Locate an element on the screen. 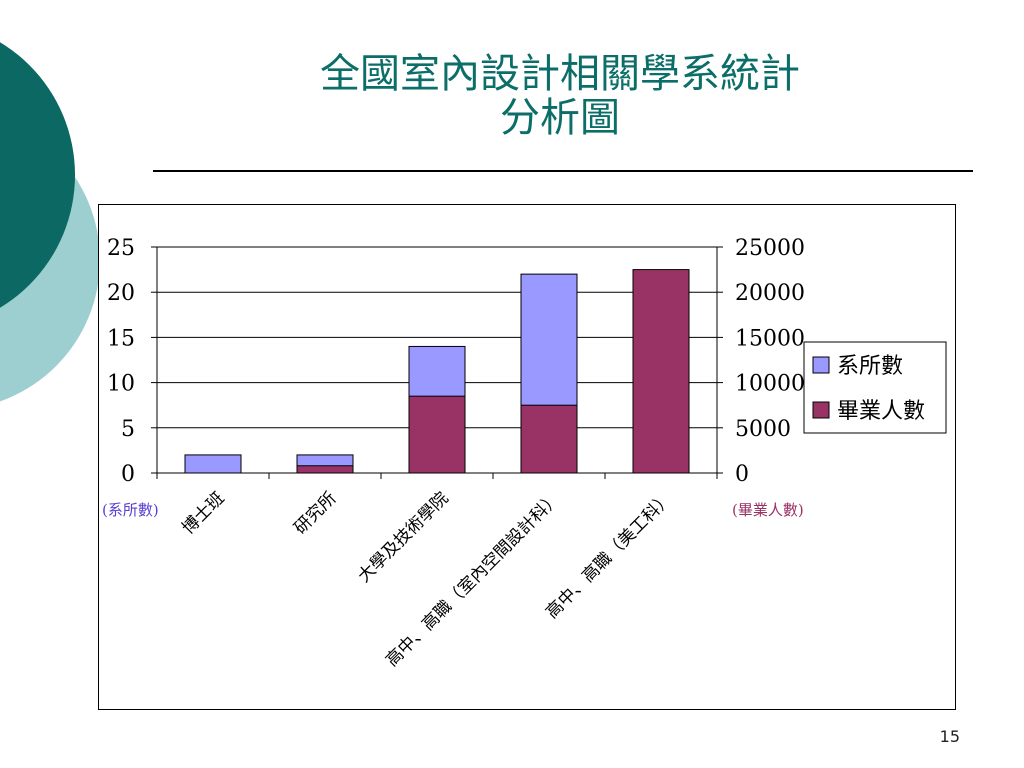 The image size is (1024, 768). category-label: 高中、高職（美工科） is located at coordinates (609, 555).